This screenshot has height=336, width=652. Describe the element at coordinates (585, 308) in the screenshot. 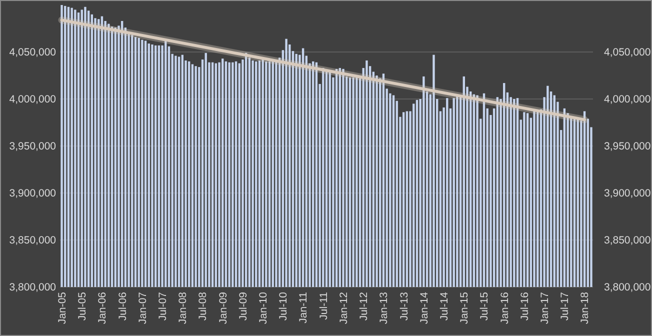

I see `x-tick-label: Jan-18` at that location.